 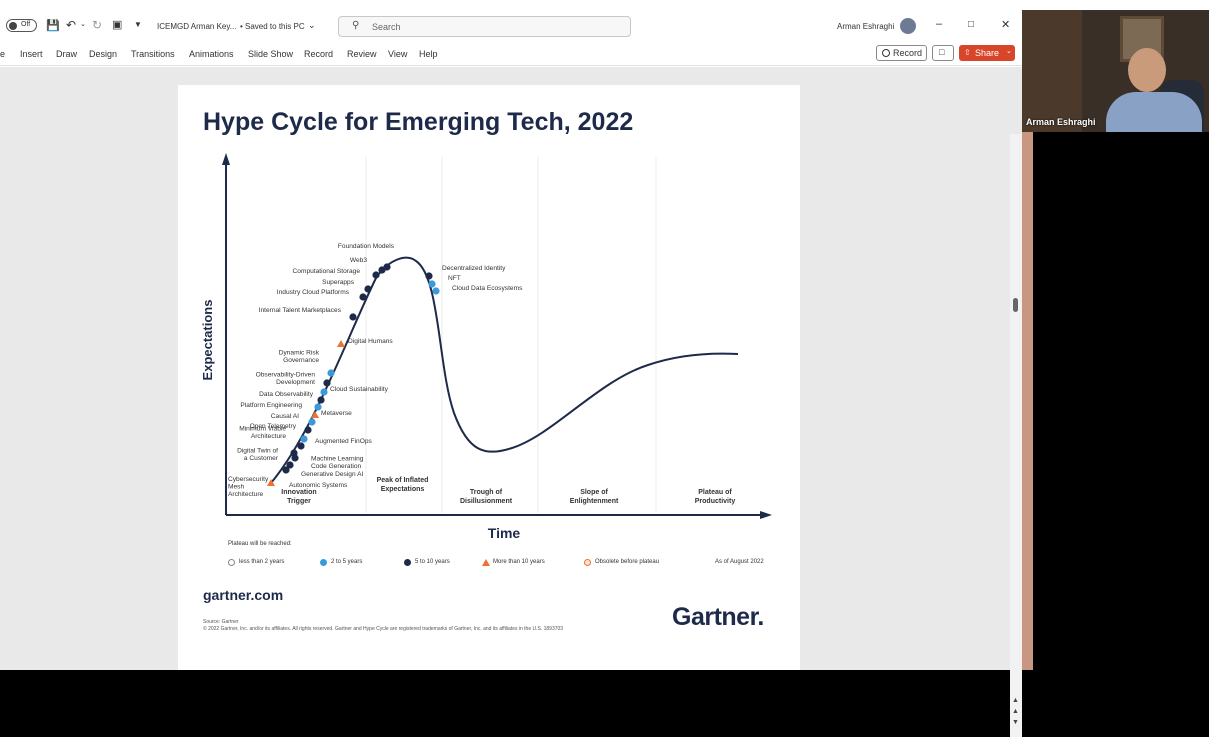 I want to click on share-button: ⇧ Share ⌄, so click(x=987, y=53).